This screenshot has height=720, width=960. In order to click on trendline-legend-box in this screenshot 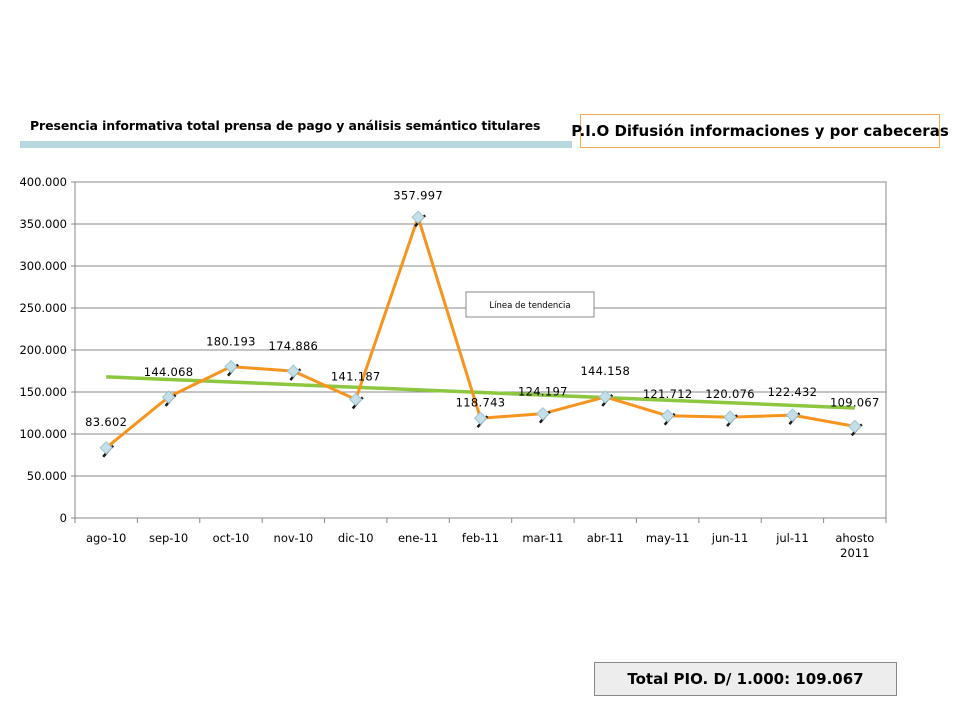, I will do `click(530, 304)`.